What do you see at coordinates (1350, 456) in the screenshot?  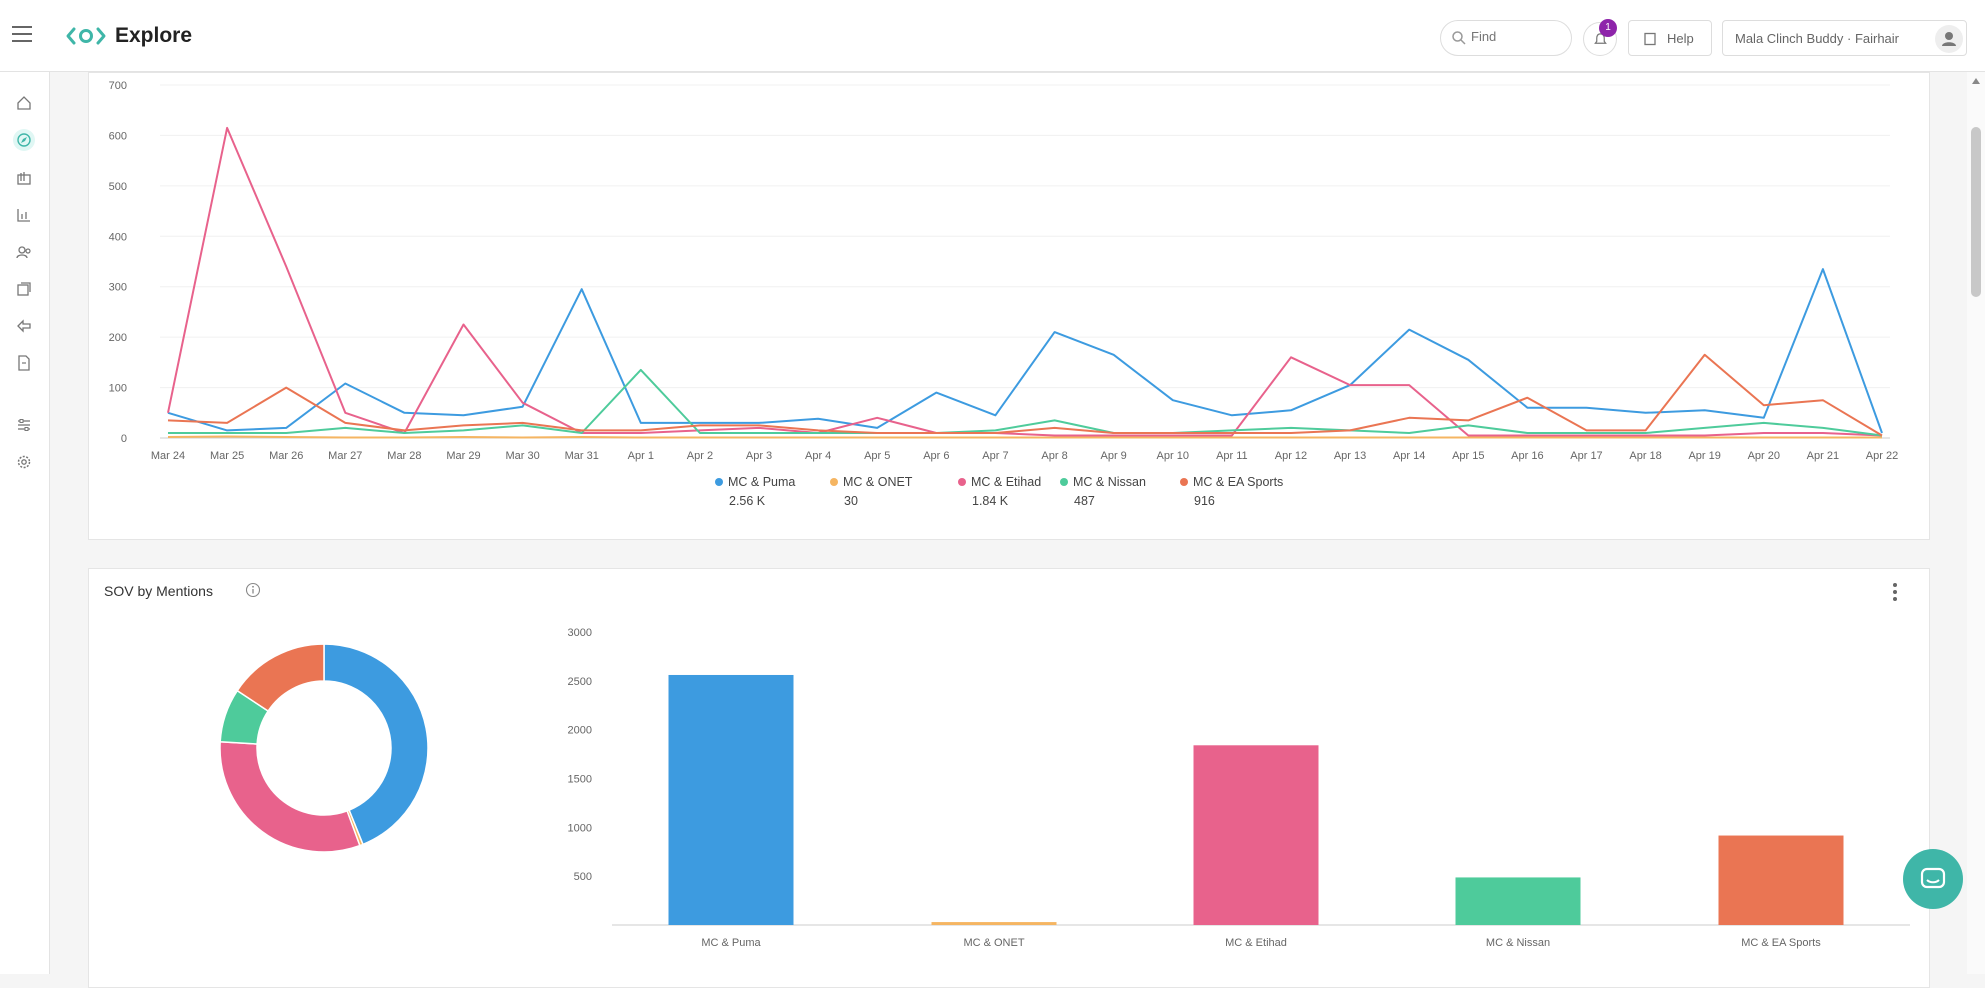 I see `x-tick-label: Apr 13` at bounding box center [1350, 456].